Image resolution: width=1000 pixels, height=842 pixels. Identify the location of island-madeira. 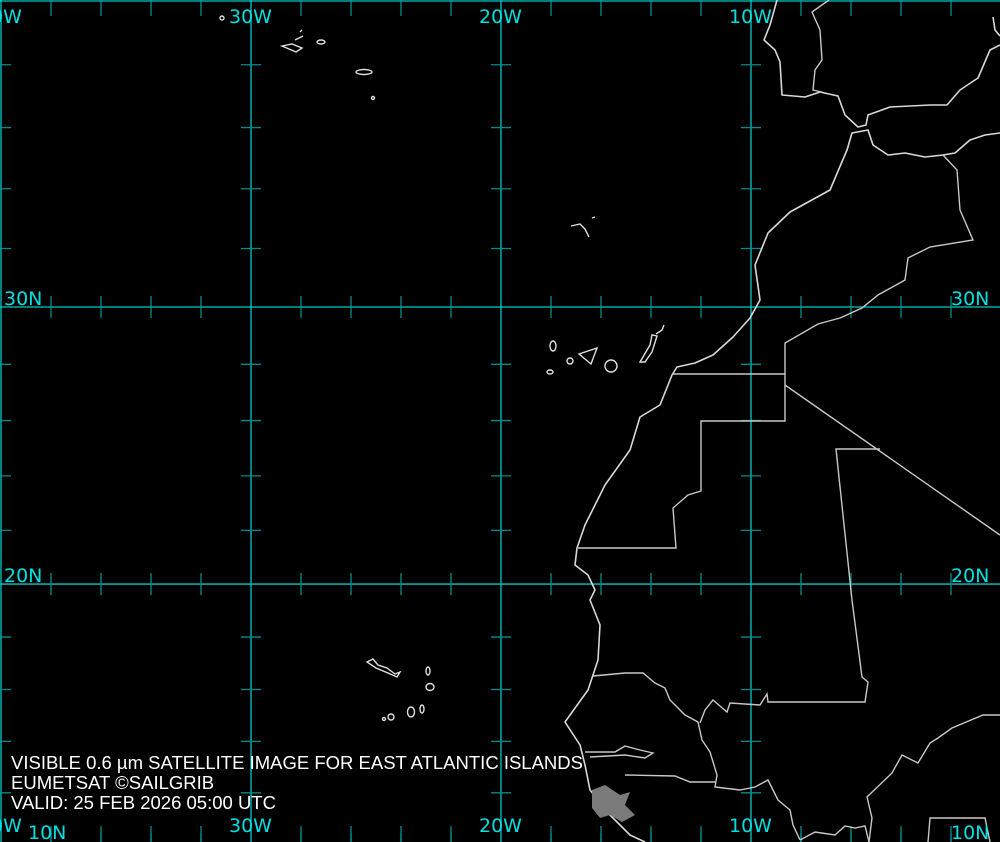
(583, 227).